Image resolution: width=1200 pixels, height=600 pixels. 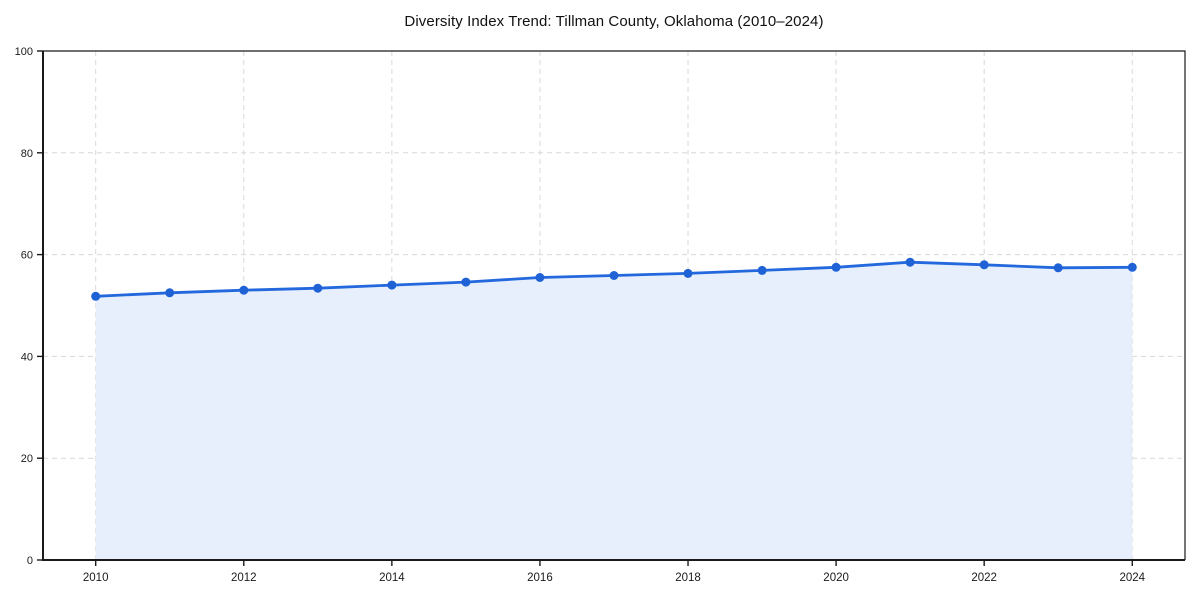 I want to click on x-tick-label: 2014, so click(x=392, y=578).